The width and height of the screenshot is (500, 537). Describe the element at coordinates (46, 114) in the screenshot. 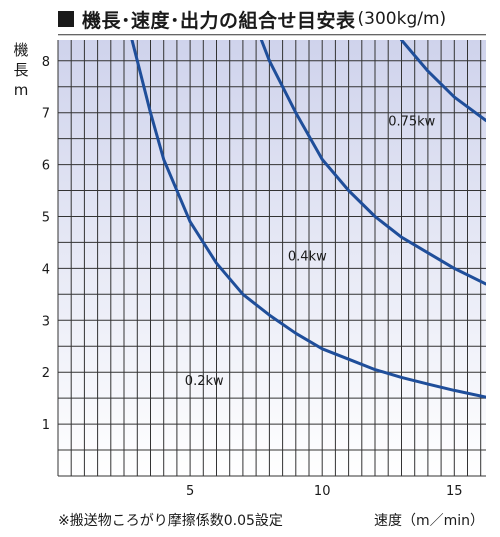

I see `y-tick-label: 7` at that location.